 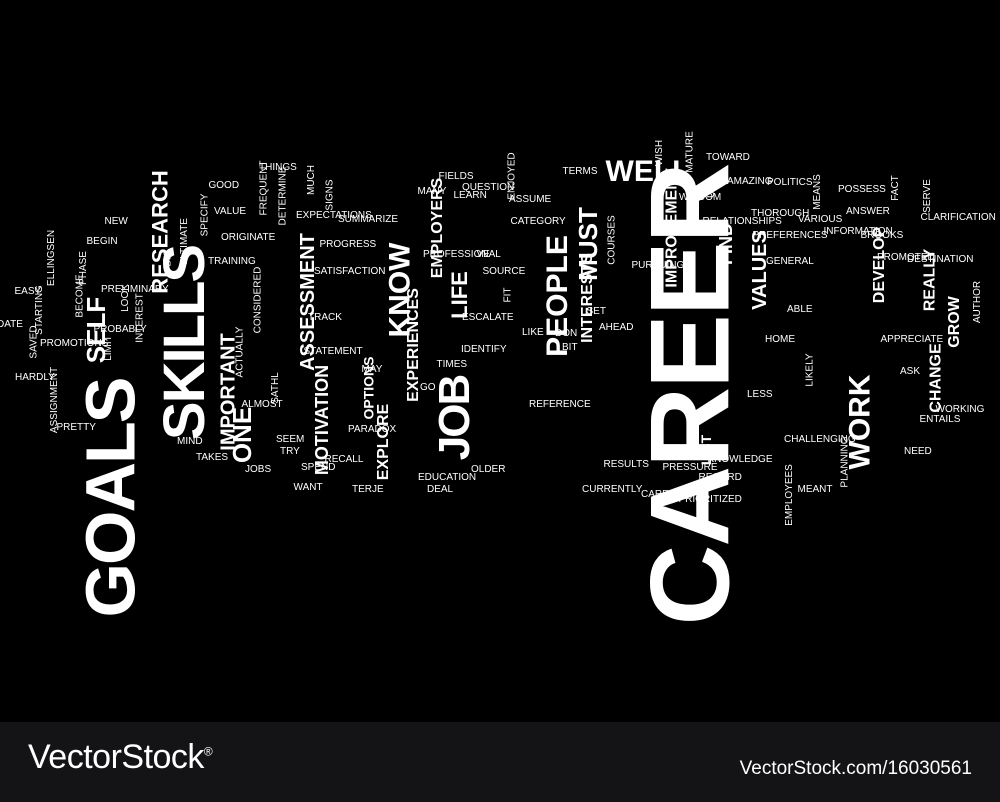 What do you see at coordinates (648, 171) in the screenshot?
I see `cloud-word: WELL` at bounding box center [648, 171].